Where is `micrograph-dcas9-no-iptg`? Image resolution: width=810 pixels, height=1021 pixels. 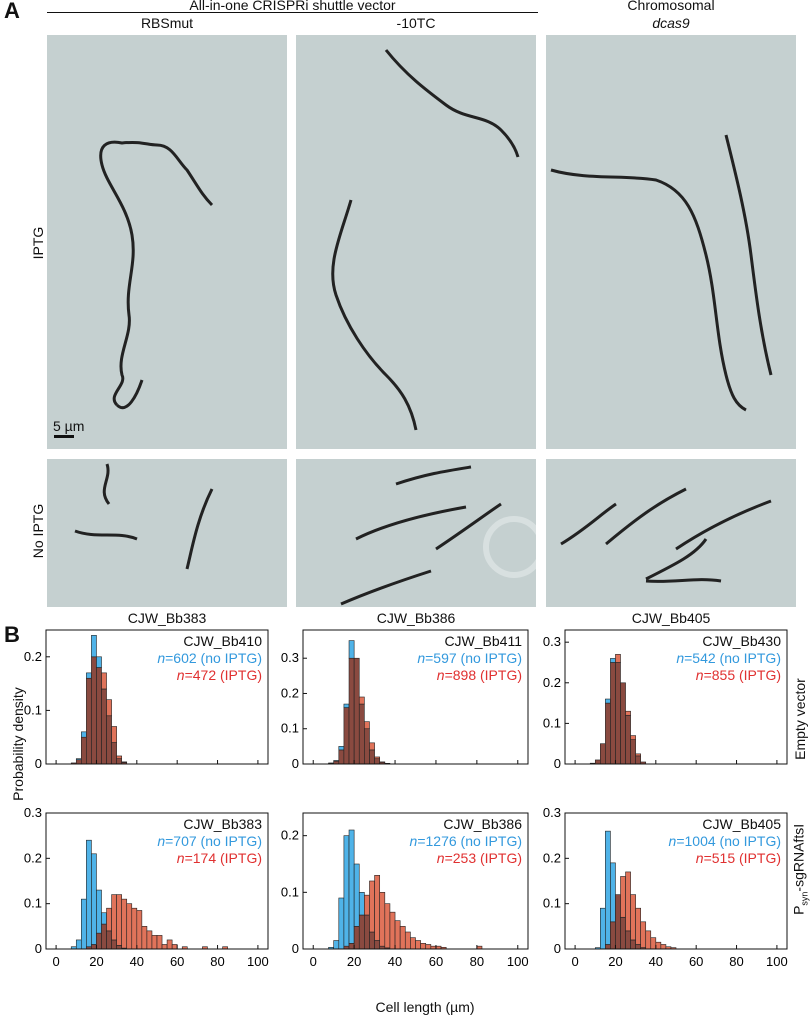 micrograph-dcas9-no-iptg is located at coordinates (671, 533).